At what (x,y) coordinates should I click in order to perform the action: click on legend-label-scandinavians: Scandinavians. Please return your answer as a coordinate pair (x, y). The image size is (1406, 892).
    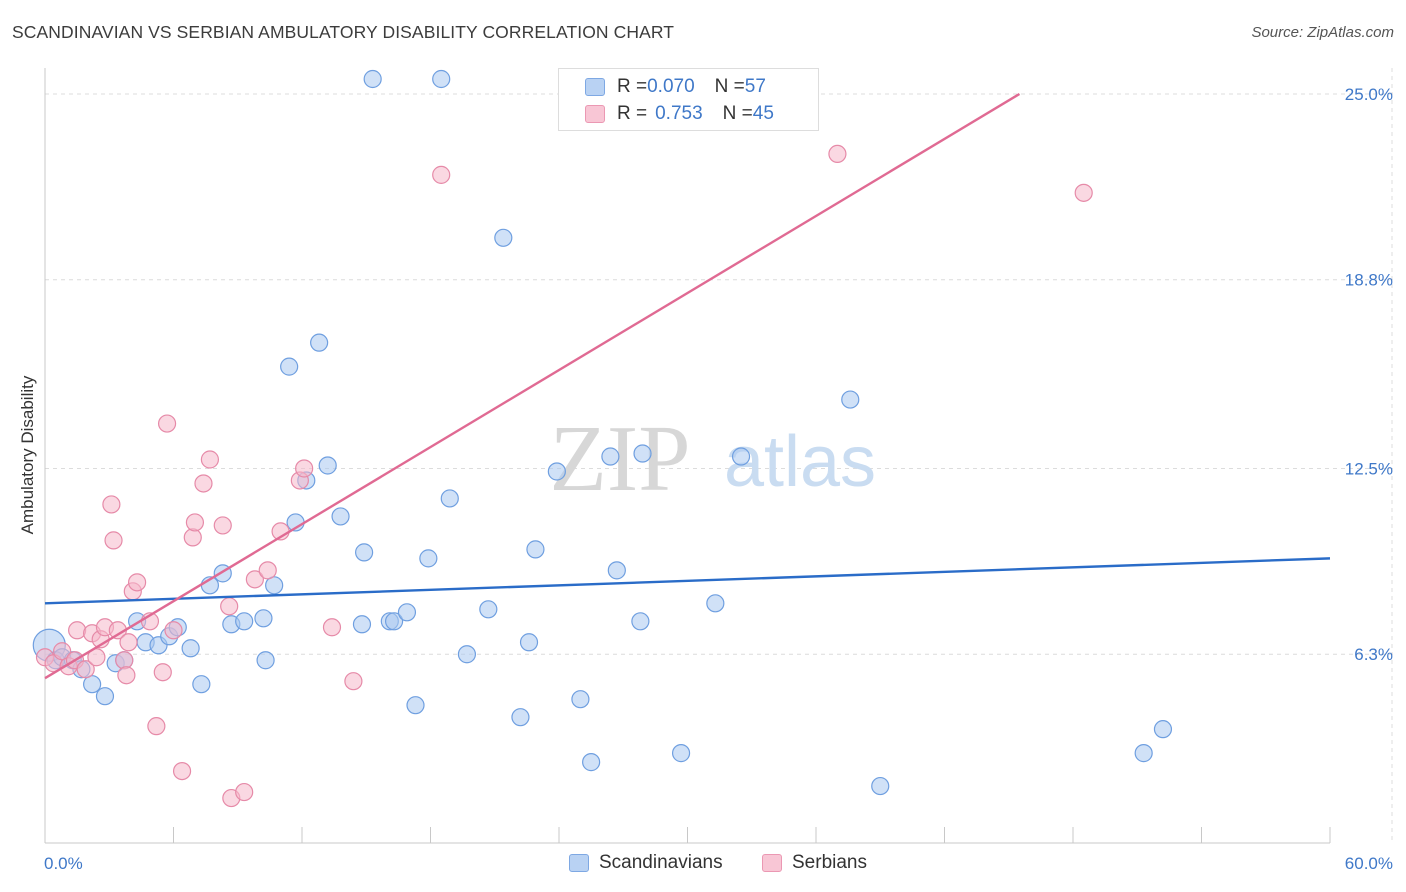
    Looking at the image, I should click on (661, 862).